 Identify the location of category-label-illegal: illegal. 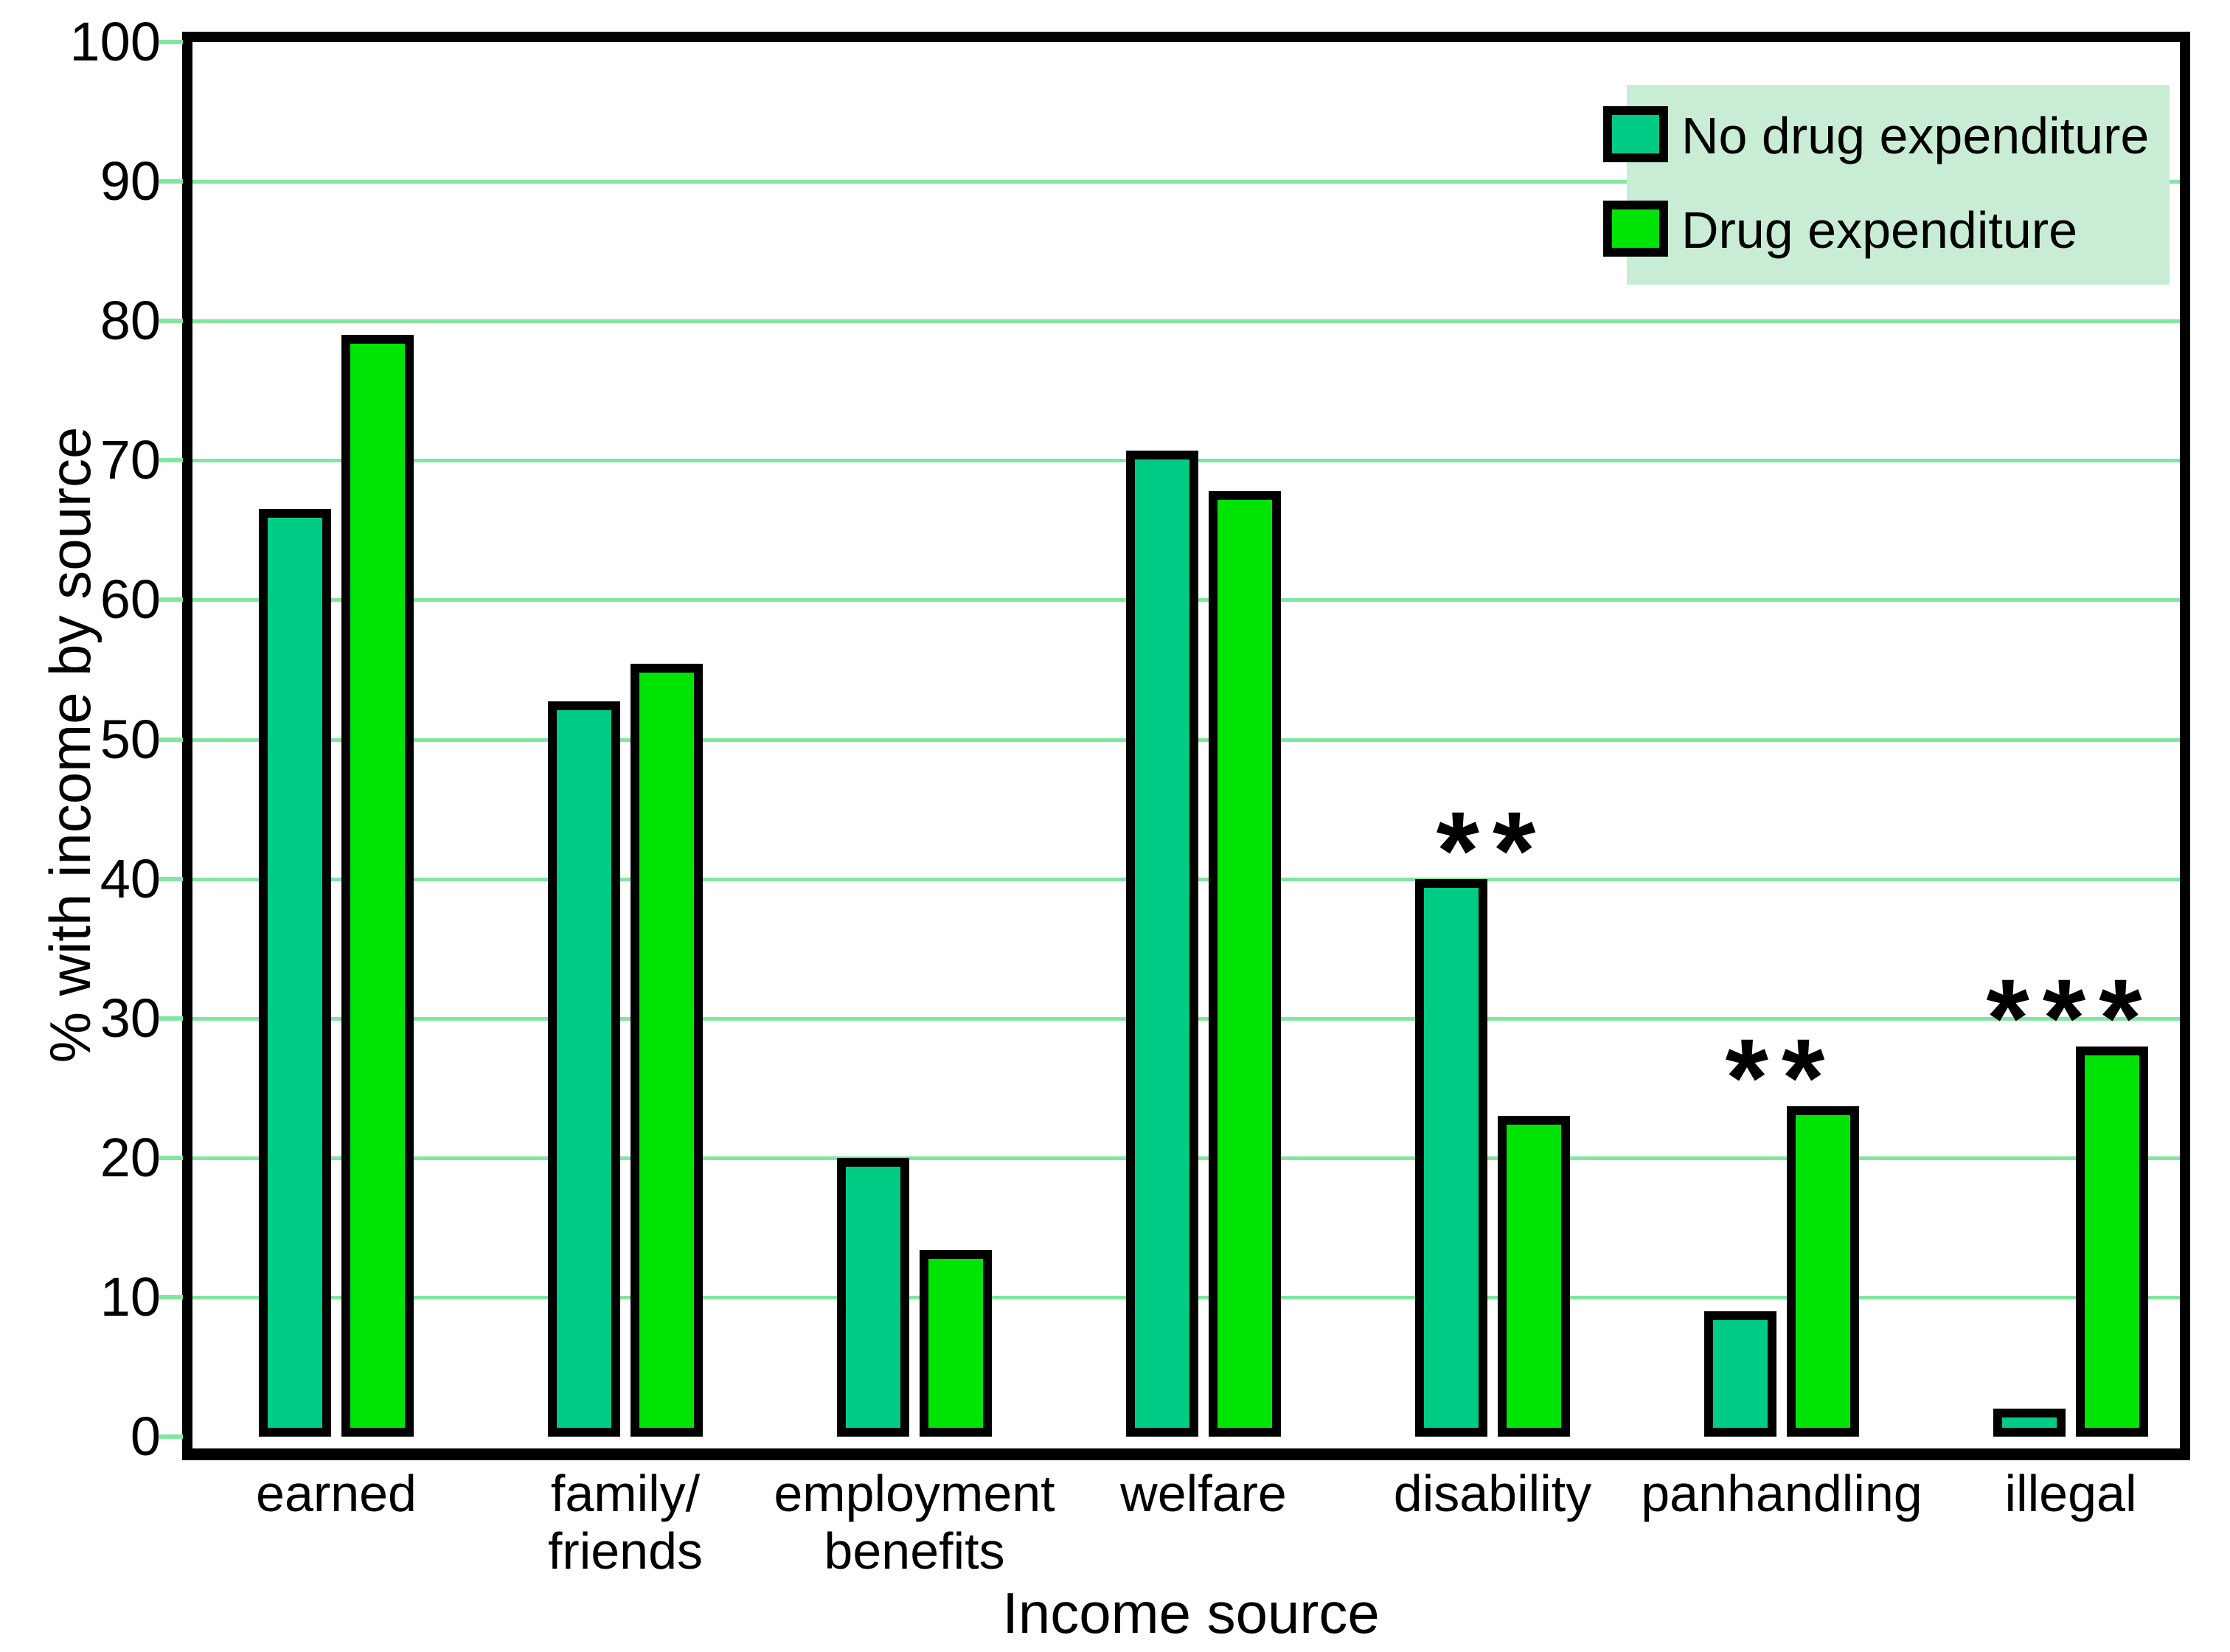
(2070, 1493).